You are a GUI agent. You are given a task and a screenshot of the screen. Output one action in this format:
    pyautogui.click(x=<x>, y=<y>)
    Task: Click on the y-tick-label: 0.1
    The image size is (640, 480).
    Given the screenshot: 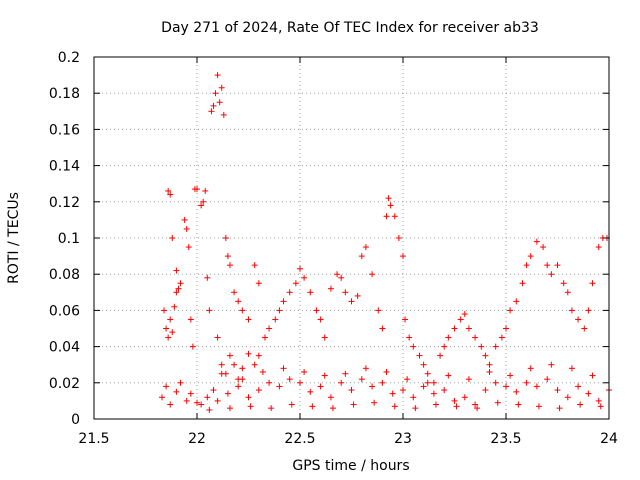 What is the action you would take?
    pyautogui.click(x=69, y=239)
    